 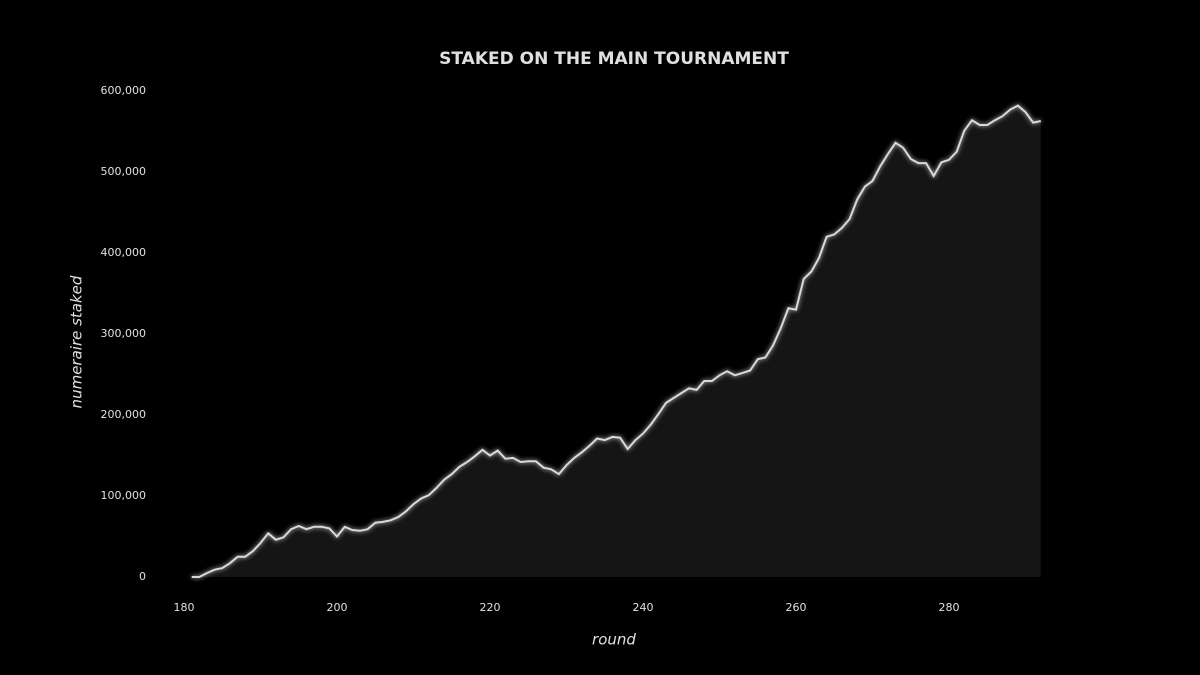 I want to click on x-tick-label: 260, so click(x=796, y=607).